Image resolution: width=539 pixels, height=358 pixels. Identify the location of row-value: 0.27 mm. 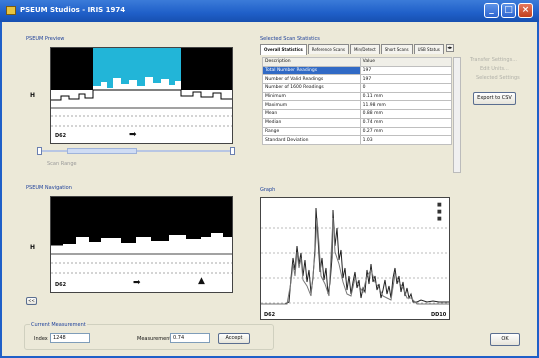
(406, 131).